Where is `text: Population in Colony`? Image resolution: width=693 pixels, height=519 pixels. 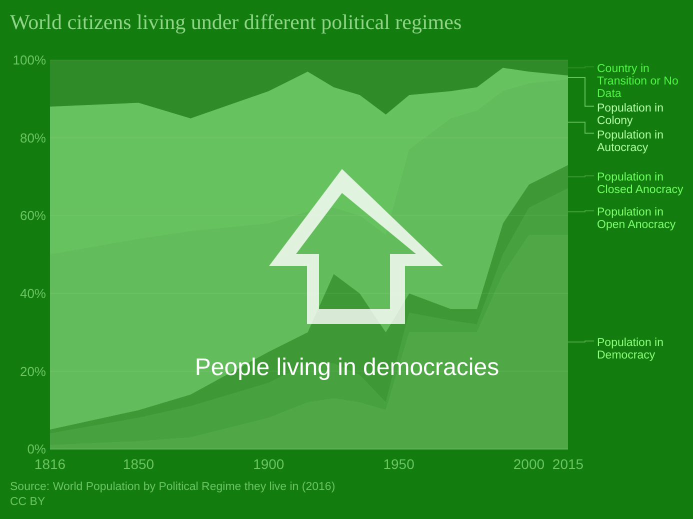
text: Population in Colony is located at coordinates (630, 114).